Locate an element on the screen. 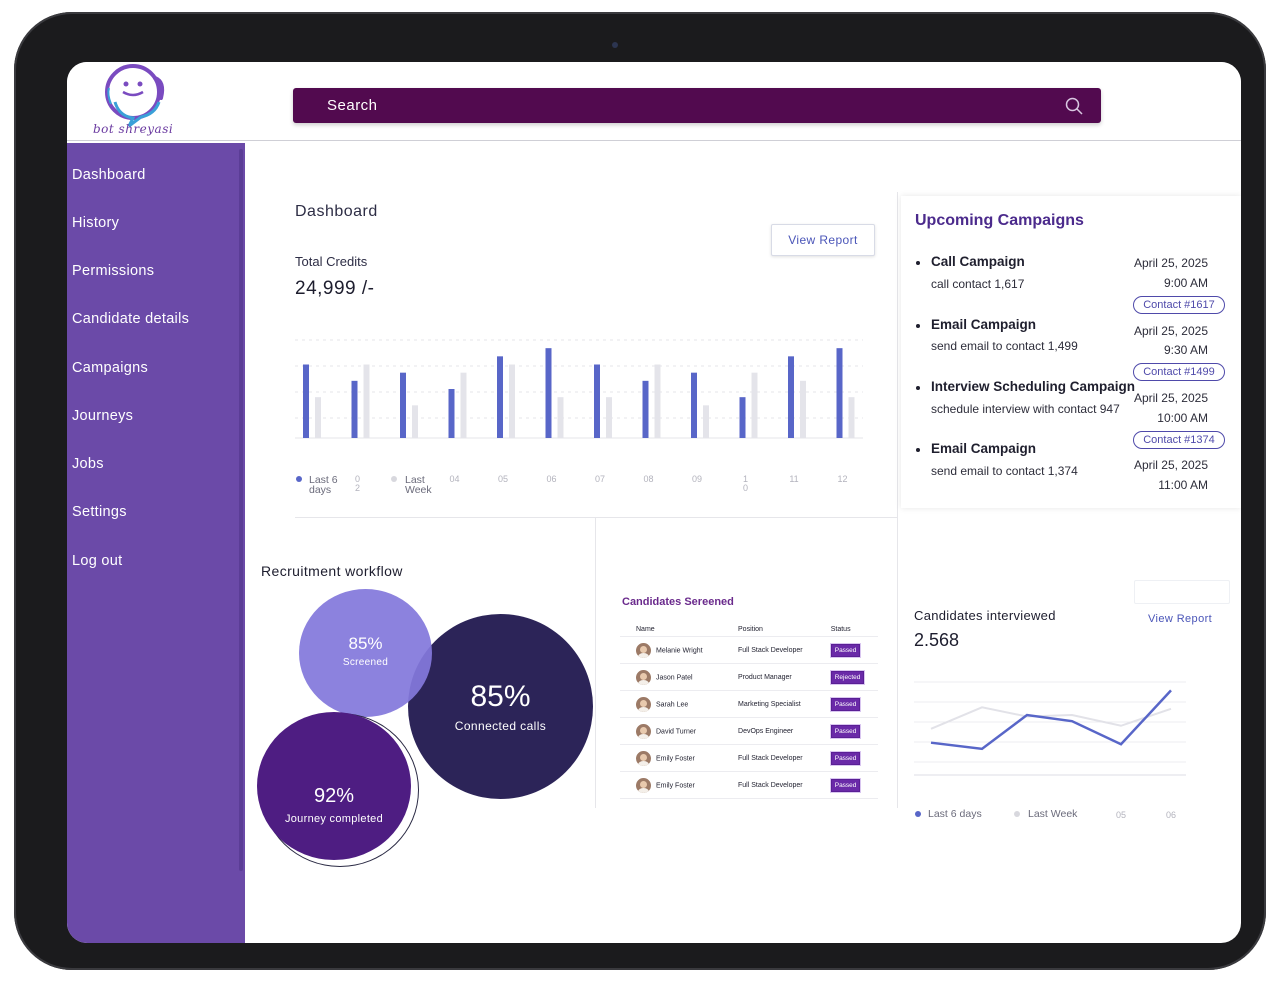  sidebar-item-jobs: Jobs is located at coordinates (88, 464).